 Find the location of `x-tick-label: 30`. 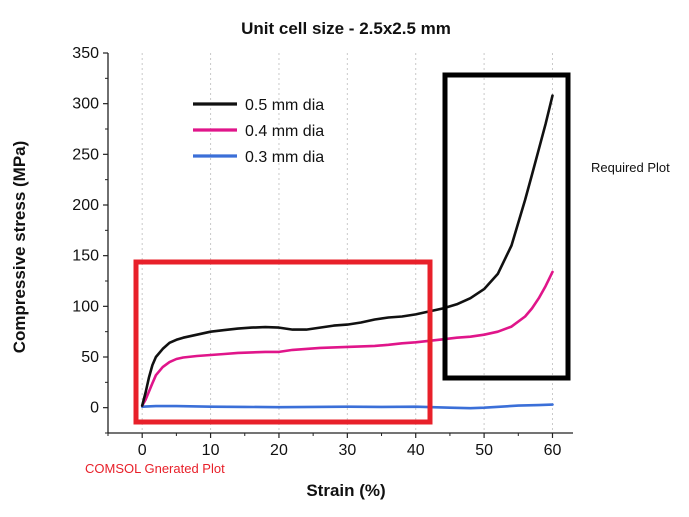

x-tick-label: 30 is located at coordinates (347, 450).